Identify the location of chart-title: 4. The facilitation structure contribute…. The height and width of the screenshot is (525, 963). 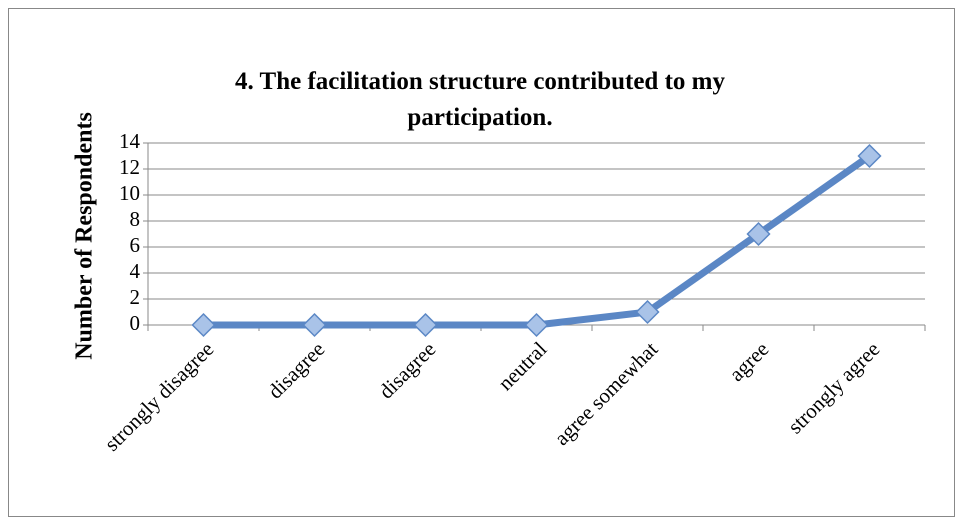
(479, 99).